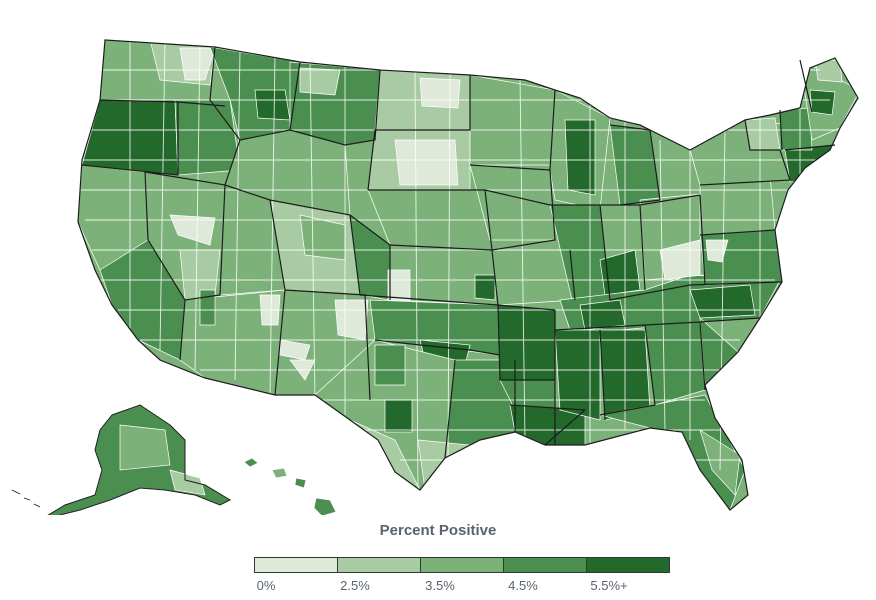  I want to click on legend-color-scale, so click(462, 565).